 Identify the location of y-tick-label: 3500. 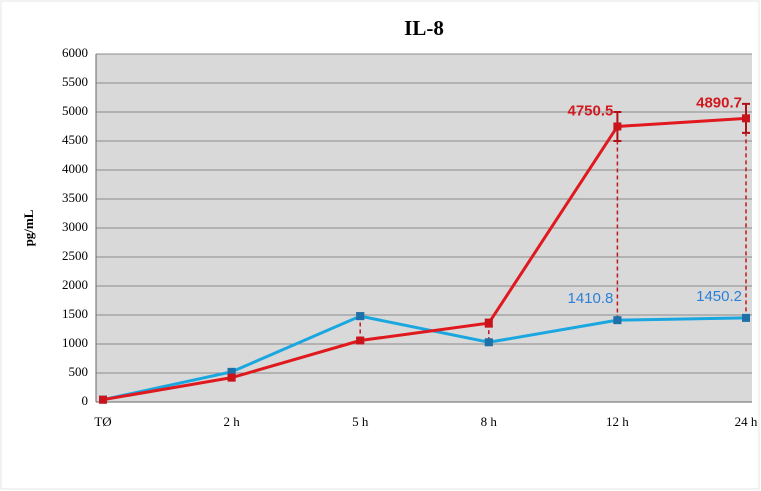
(75, 197).